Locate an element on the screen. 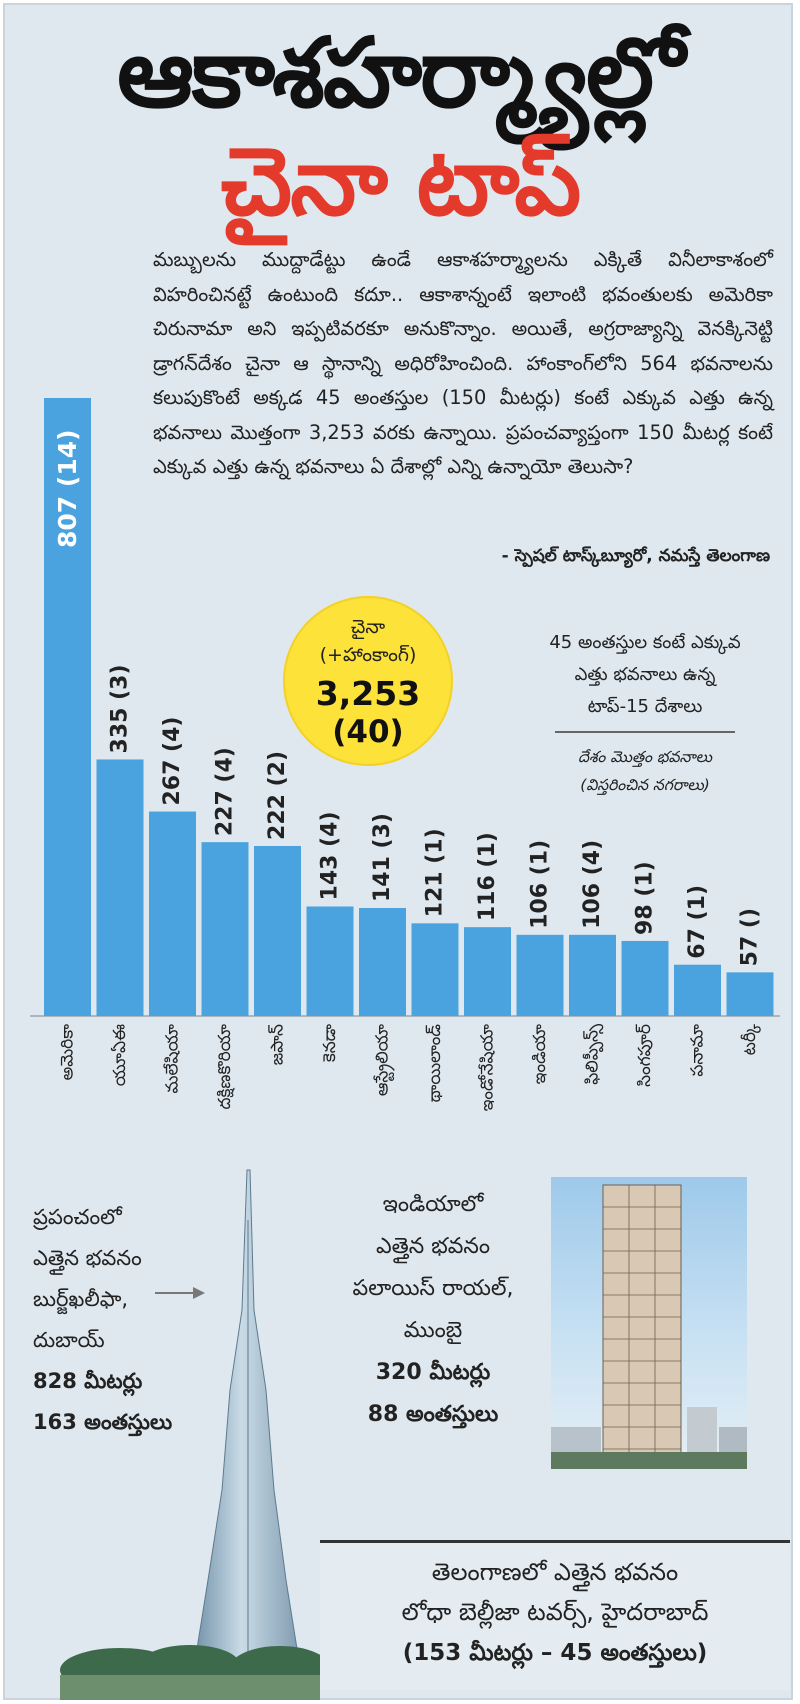 Image resolution: width=800 pixels, height=1704 pixels. palais-royale-illustration is located at coordinates (649, 1326).